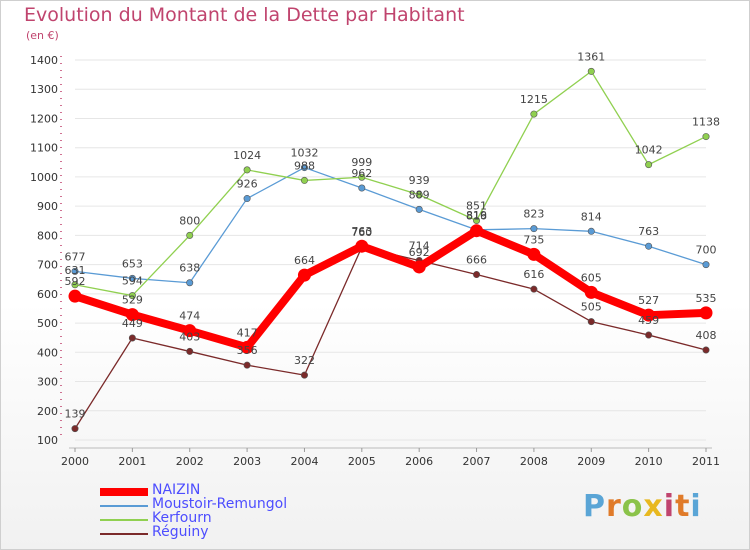 The height and width of the screenshot is (550, 750). I want to click on data-label: 403, so click(189, 336).